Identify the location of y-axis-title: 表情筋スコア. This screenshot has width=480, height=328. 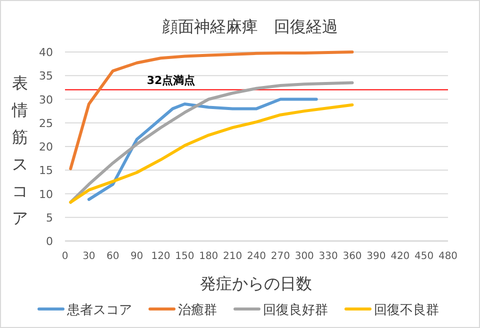
(19, 151).